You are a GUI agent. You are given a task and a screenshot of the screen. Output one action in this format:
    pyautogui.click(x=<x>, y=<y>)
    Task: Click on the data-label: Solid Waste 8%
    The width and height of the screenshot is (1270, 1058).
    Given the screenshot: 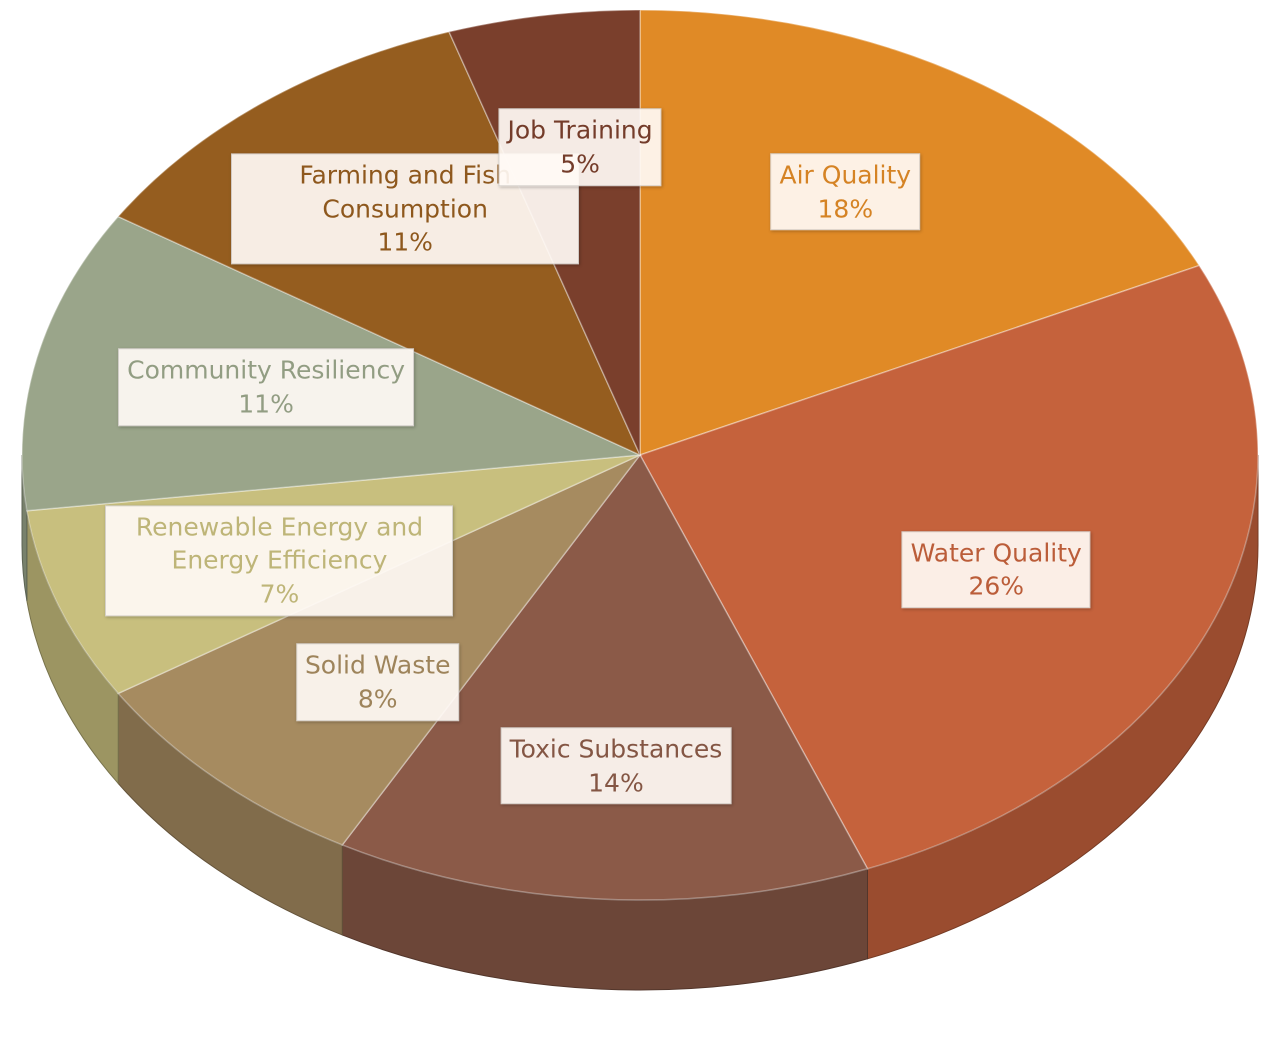 What is the action you would take?
    pyautogui.click(x=377, y=682)
    